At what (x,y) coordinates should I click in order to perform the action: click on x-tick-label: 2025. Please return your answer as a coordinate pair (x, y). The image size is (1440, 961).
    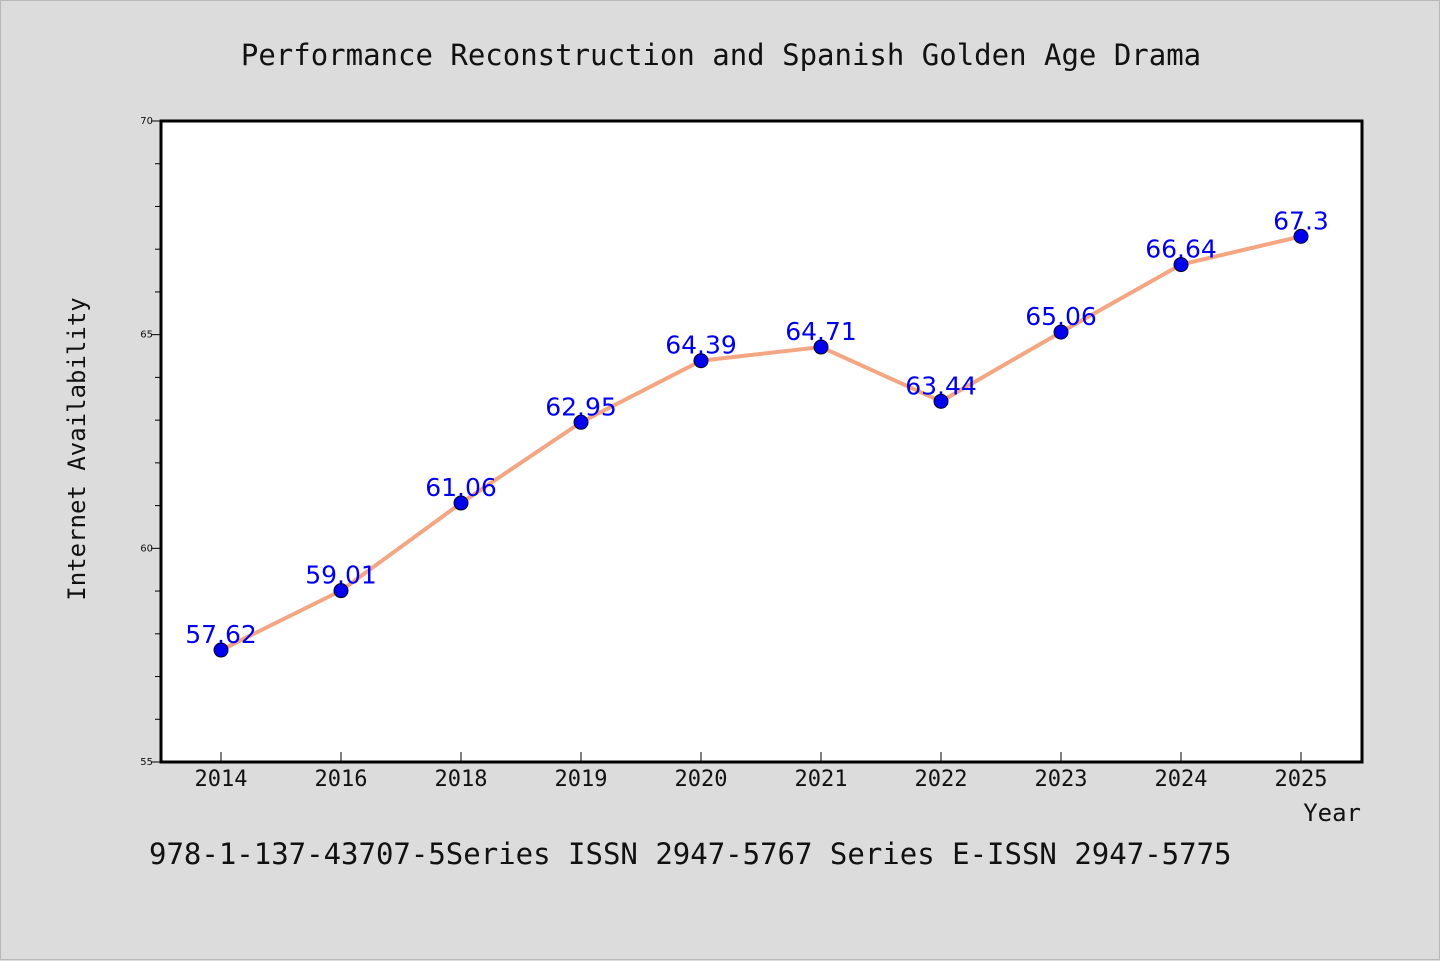
    Looking at the image, I should click on (1301, 779).